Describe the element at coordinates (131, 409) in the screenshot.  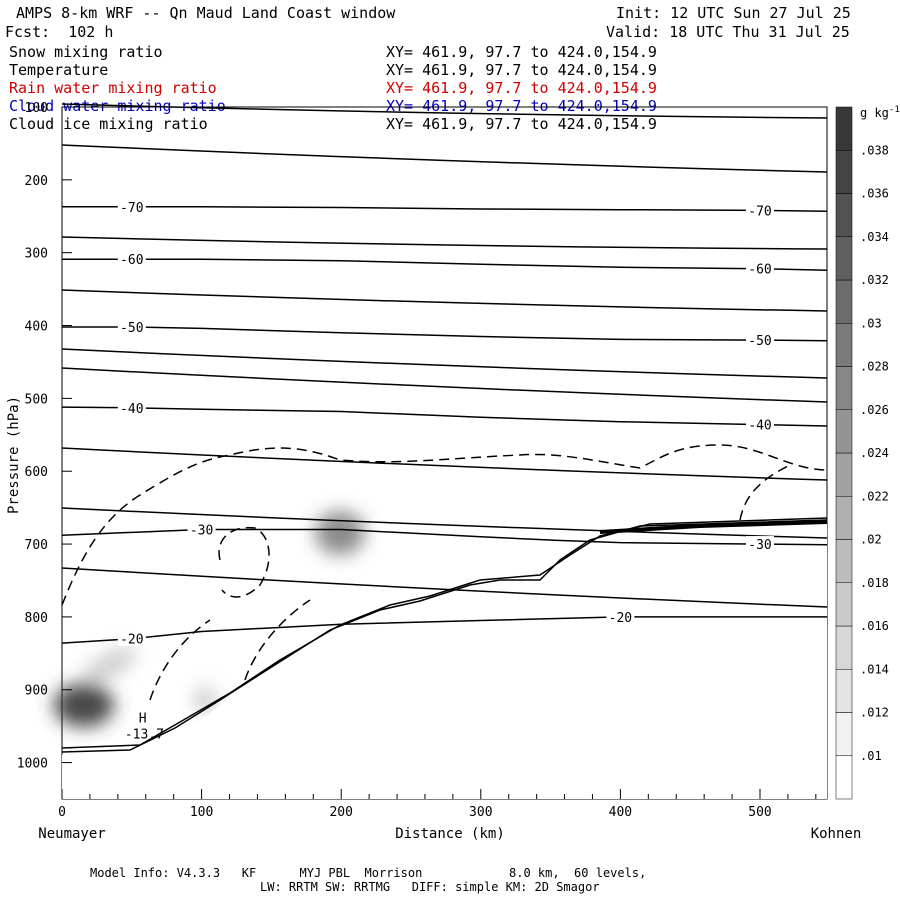
I see `isotherm-label-3: -40` at that location.